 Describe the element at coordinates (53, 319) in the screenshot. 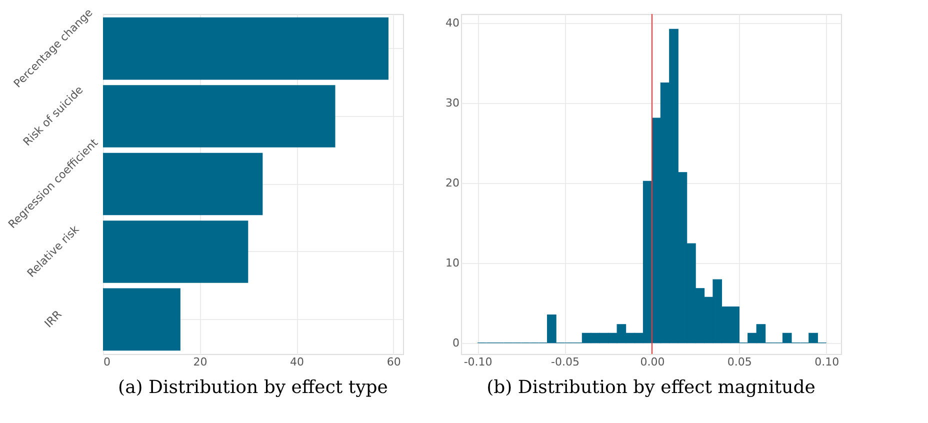

I see `y-tick-label: IRR` at that location.